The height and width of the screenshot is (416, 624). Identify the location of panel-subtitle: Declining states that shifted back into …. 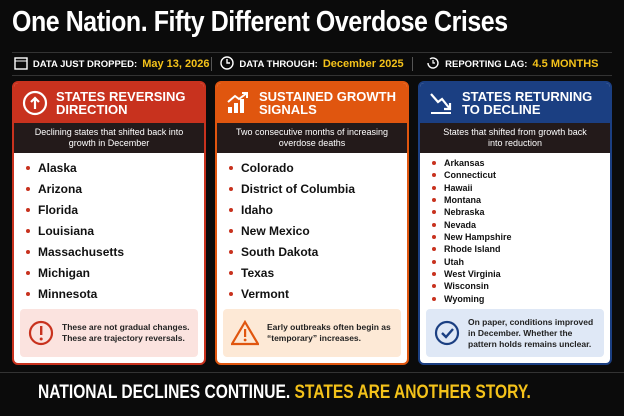
(109, 138).